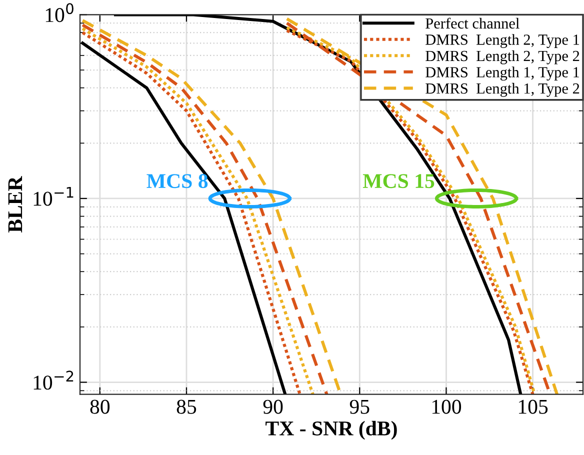 Image resolution: width=584 pixels, height=455 pixels. I want to click on x-tick-label: 80, so click(100, 407).